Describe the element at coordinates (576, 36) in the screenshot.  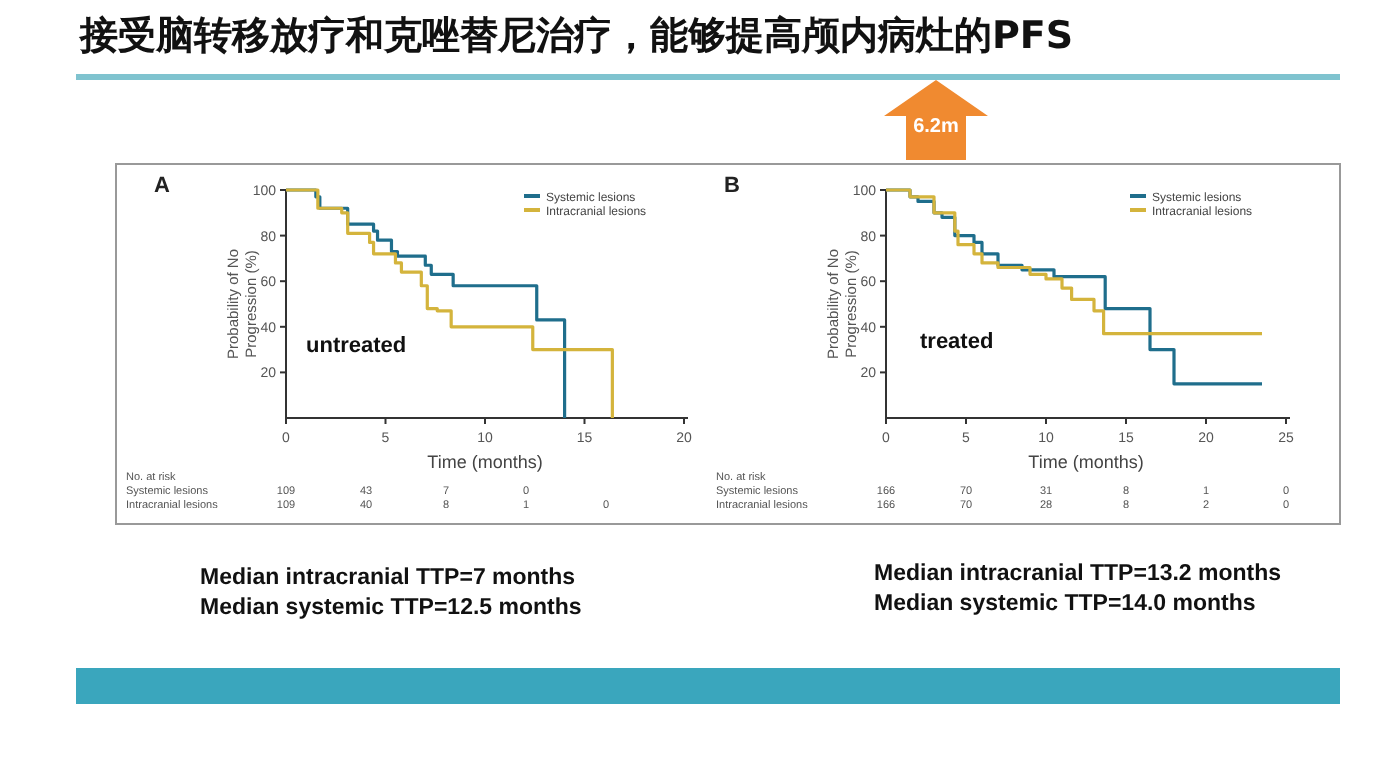
I see `chart-title: 接受脑转移放疗和克唑替尼治疗，能够提高颅内病灶的PFS` at that location.